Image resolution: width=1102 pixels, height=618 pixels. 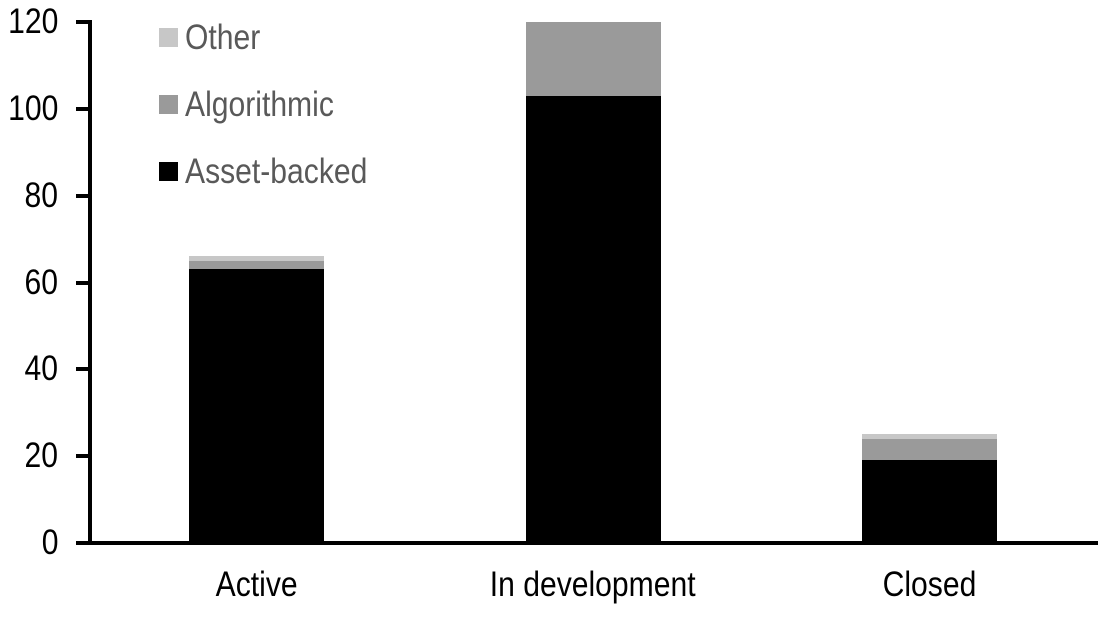 I want to click on y-axis-line, so click(x=90, y=282).